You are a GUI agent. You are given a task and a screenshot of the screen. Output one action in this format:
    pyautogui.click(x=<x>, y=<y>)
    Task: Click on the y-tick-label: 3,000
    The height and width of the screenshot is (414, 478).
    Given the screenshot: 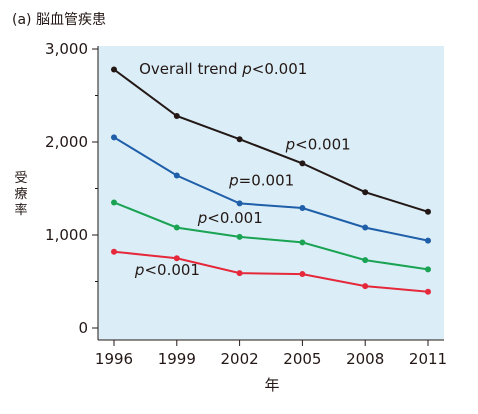 What is the action you would take?
    pyautogui.click(x=66, y=49)
    